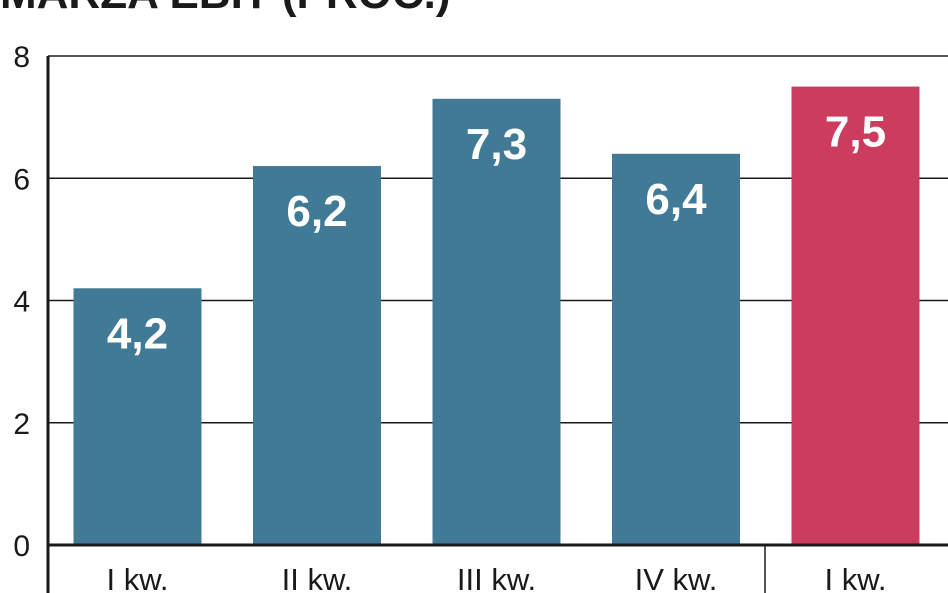 This screenshot has height=593, width=948. What do you see at coordinates (137, 333) in the screenshot?
I see `bar-value-label-1: 4,2` at bounding box center [137, 333].